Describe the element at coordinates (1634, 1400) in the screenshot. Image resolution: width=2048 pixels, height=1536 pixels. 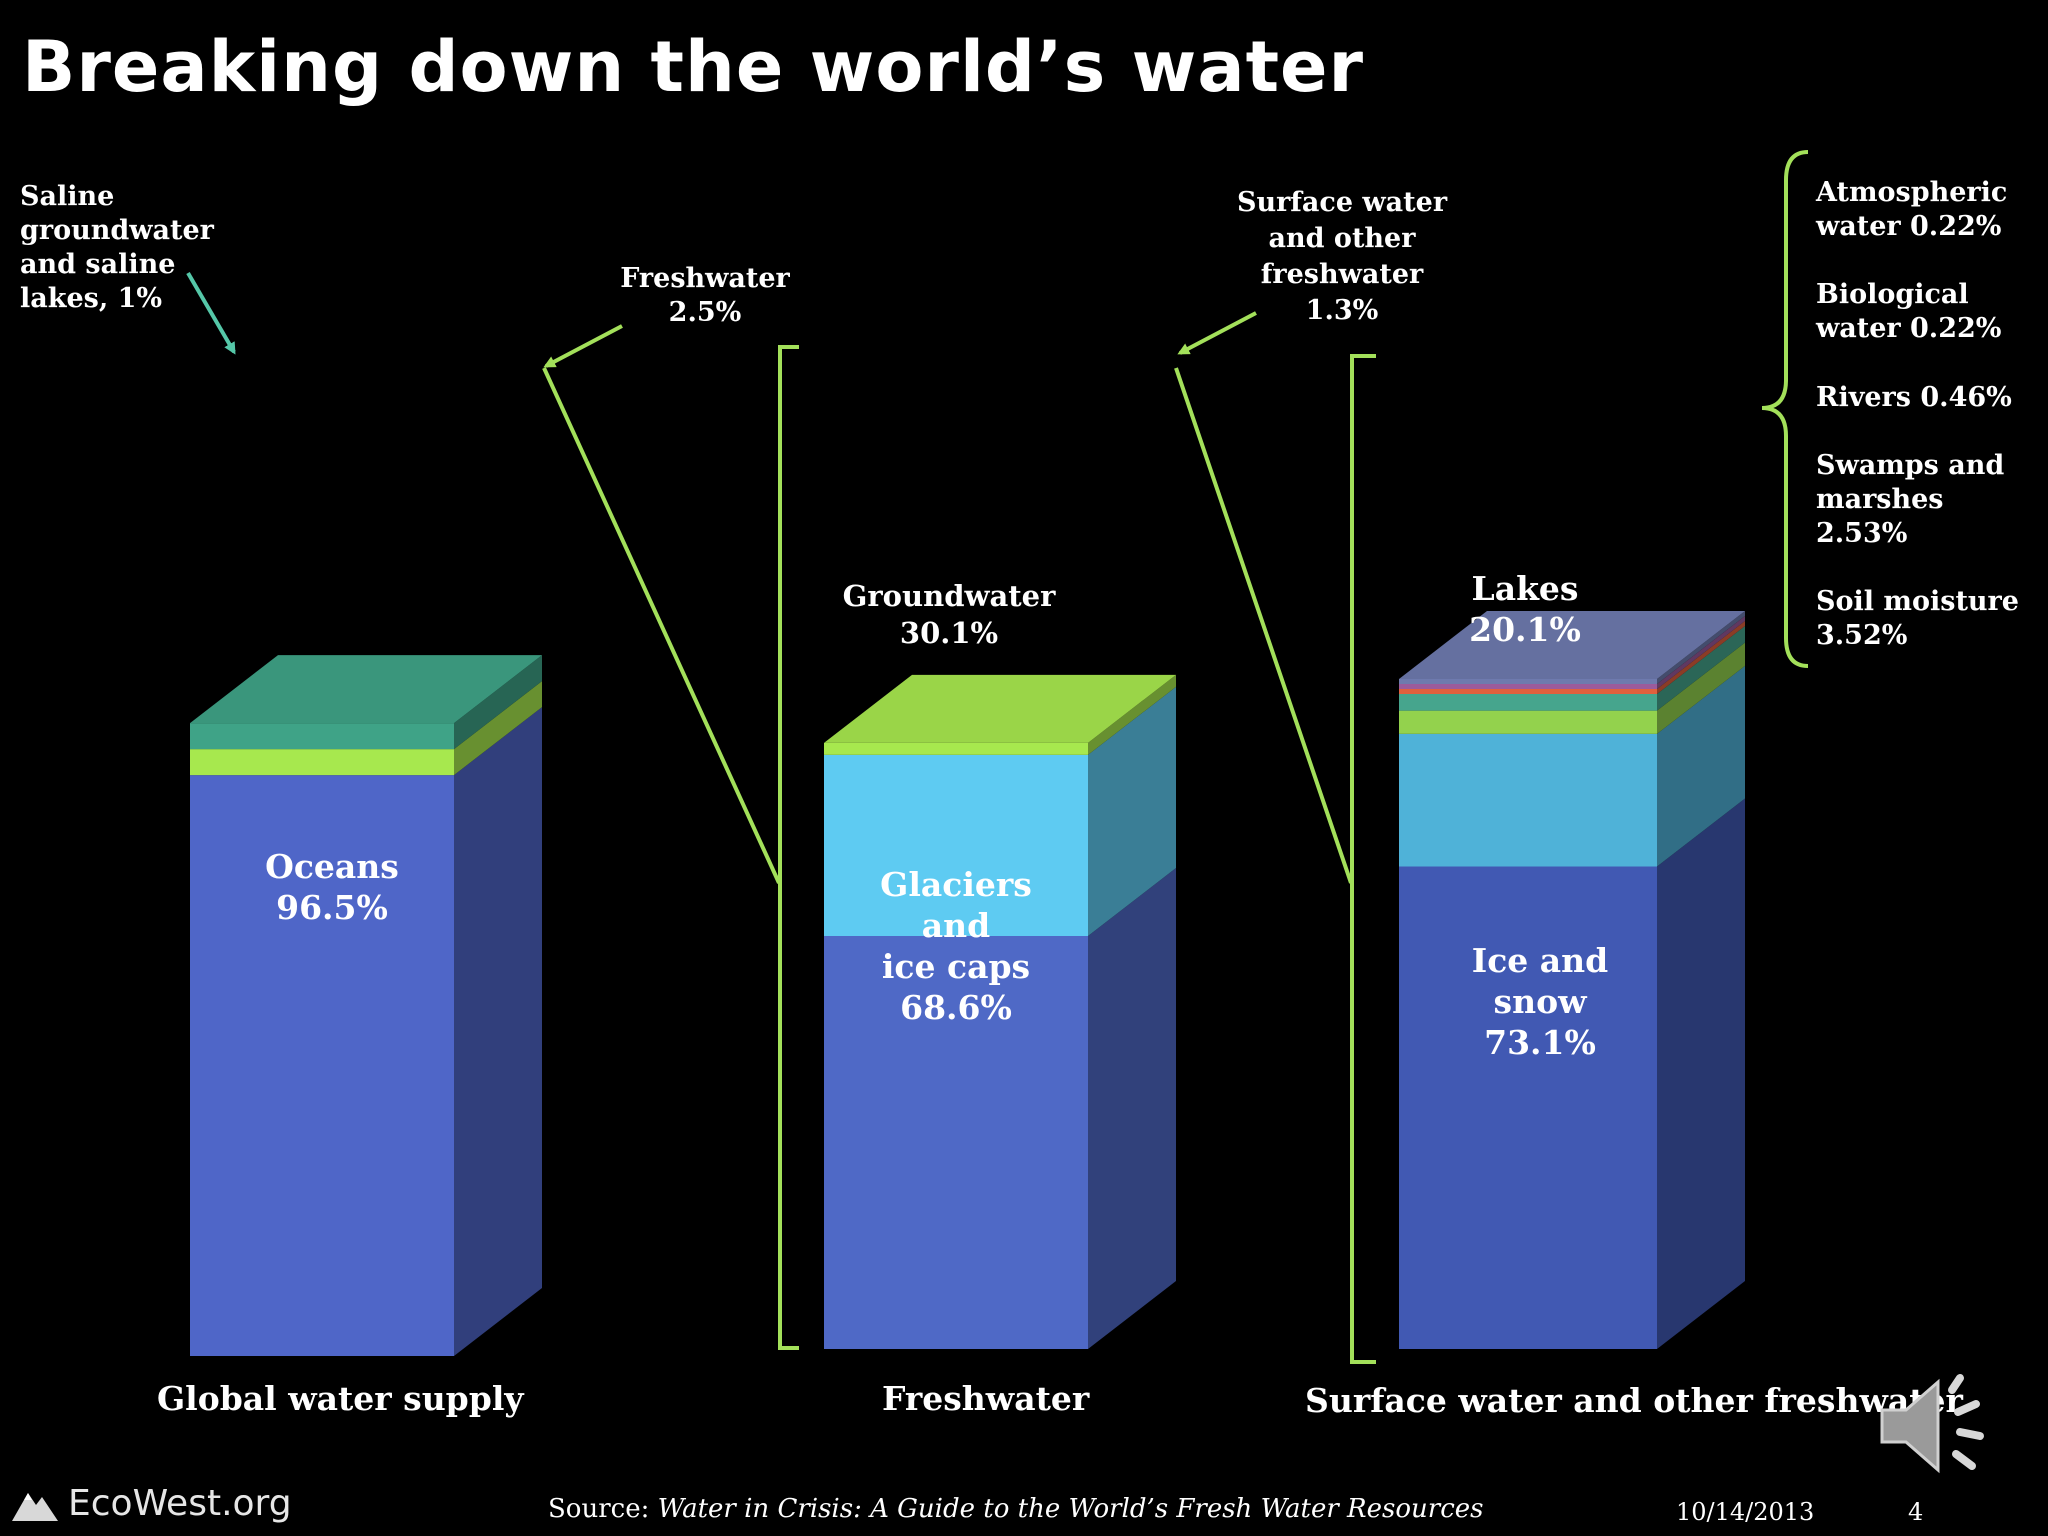
I see `caption-surface: Surface water and other freshwater` at that location.